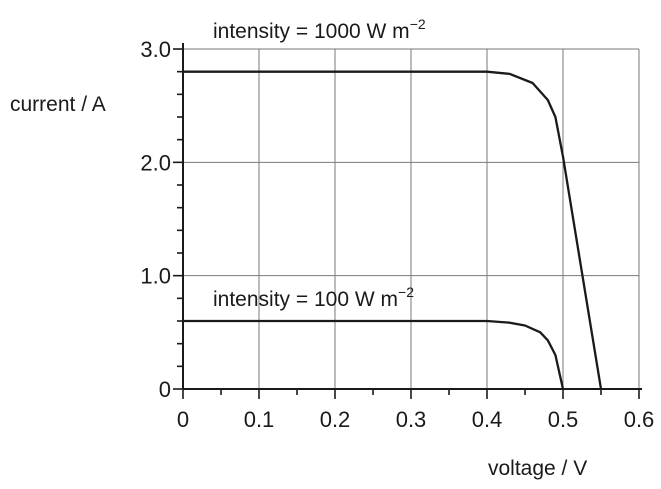 The width and height of the screenshot is (661, 489). I want to click on x-tick-label: 0.3, so click(411, 419).